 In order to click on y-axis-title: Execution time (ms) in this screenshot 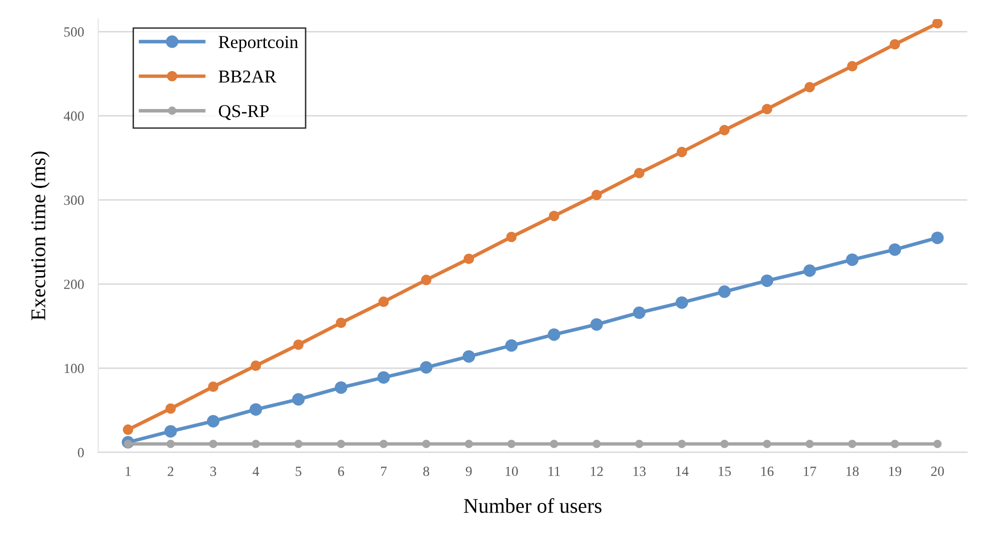, I will do `click(40, 236)`.